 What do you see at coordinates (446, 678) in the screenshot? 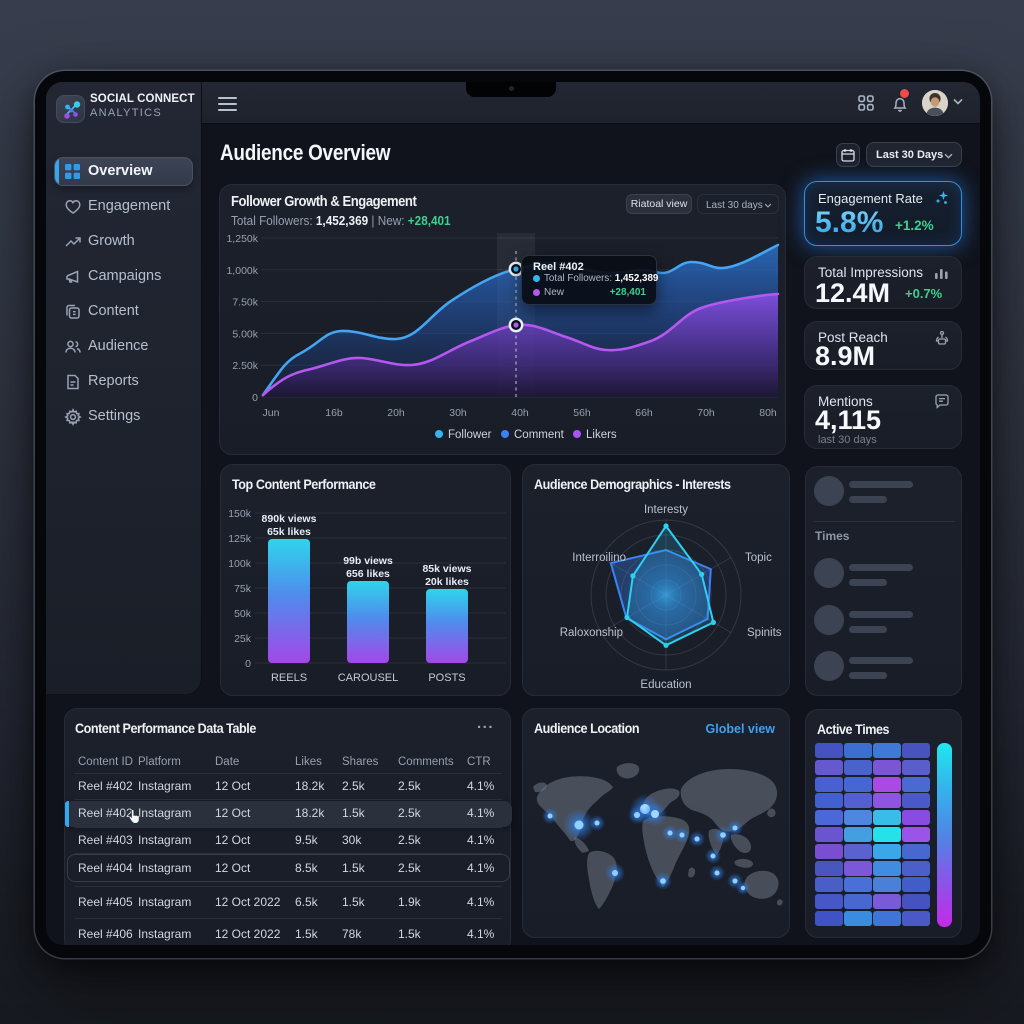
I see `svg-text: POSTS` at bounding box center [446, 678].